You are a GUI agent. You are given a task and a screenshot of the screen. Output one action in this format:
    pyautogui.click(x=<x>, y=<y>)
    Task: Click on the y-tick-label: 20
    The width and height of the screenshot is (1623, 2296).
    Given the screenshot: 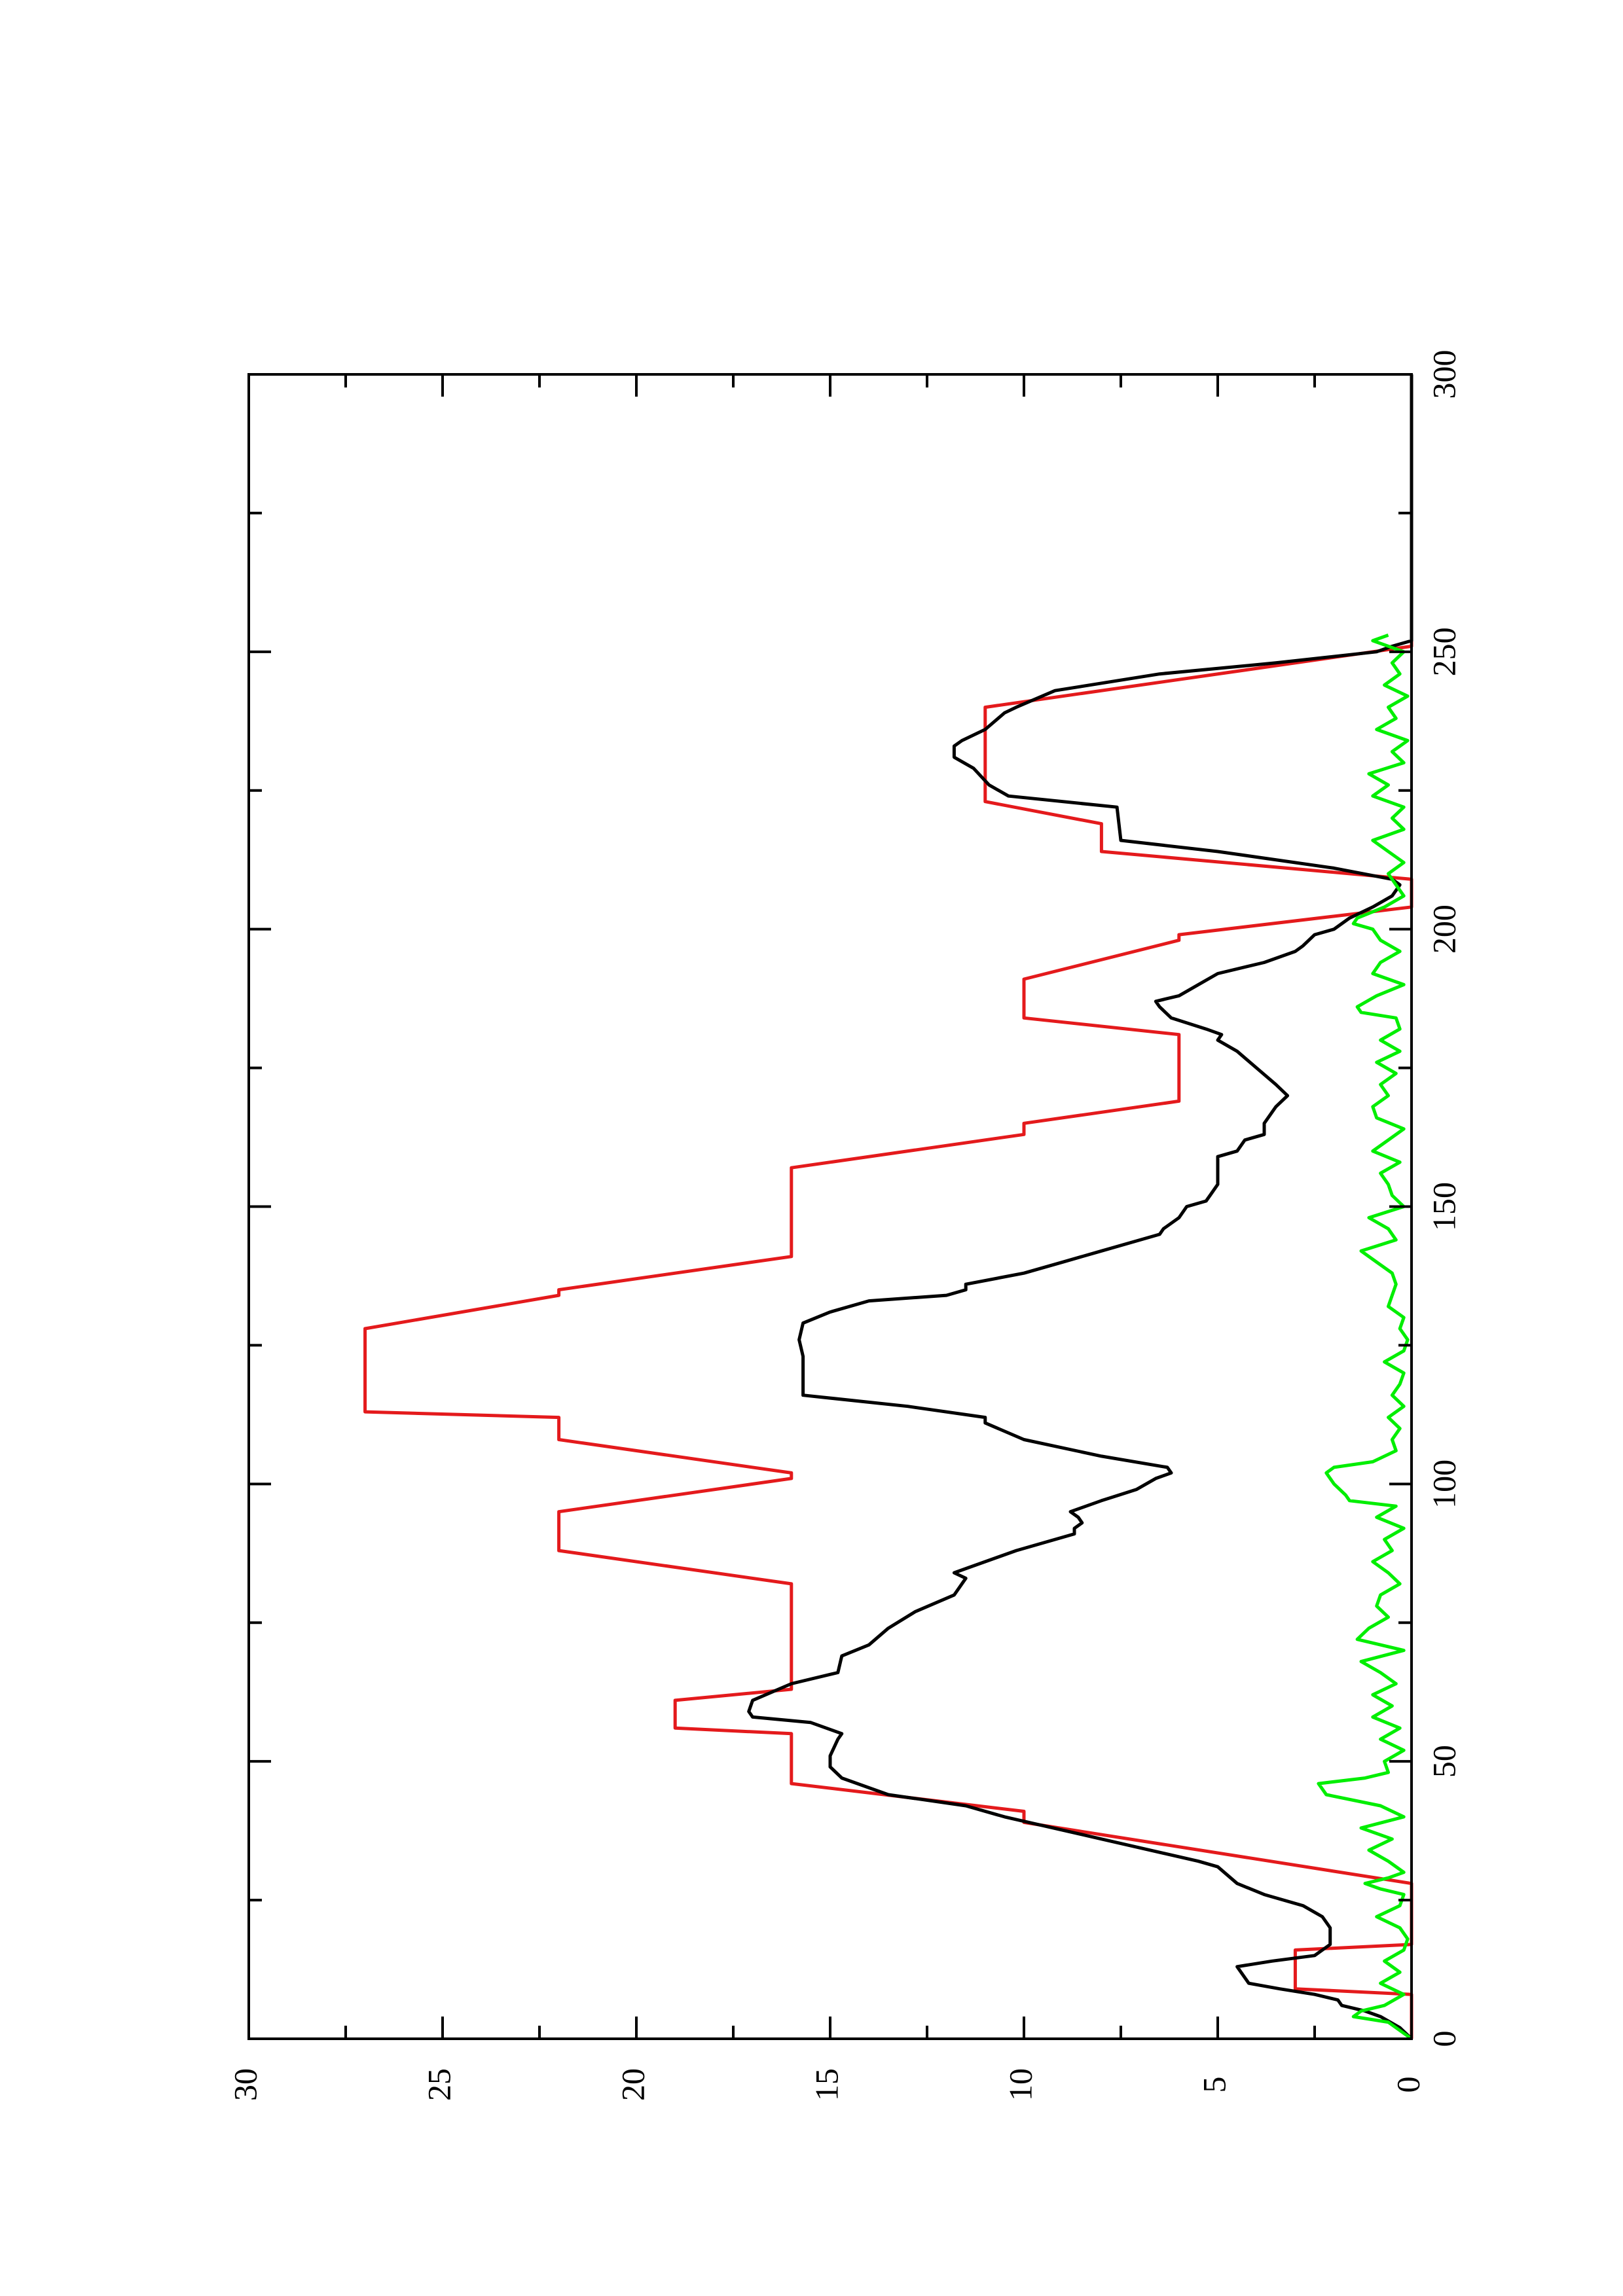 What is the action you would take?
    pyautogui.click(x=632, y=2084)
    